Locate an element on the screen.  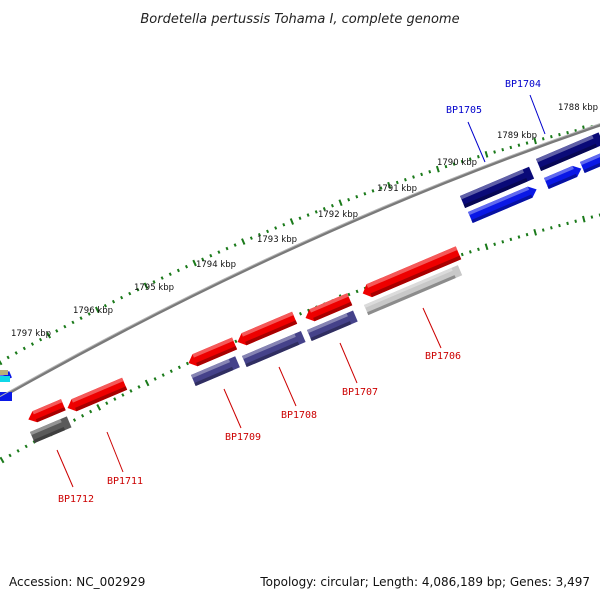
gene-label-bp1711: BP1711 is located at coordinates (125, 481).